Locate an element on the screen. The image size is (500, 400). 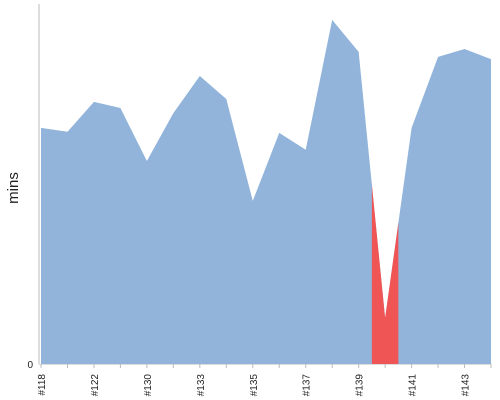
x-tick-label: #141 is located at coordinates (413, 385).